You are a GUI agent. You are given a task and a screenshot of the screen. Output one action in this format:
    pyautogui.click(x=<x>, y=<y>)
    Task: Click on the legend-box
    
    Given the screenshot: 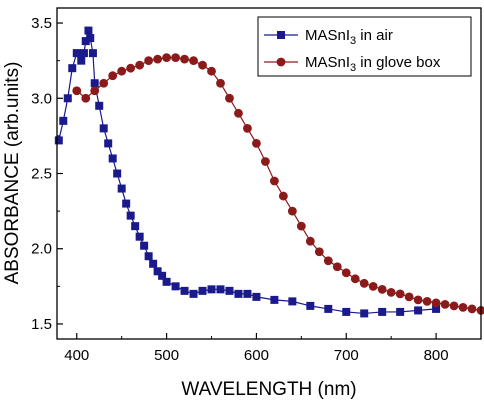 What is the action you would take?
    pyautogui.click(x=364, y=46)
    